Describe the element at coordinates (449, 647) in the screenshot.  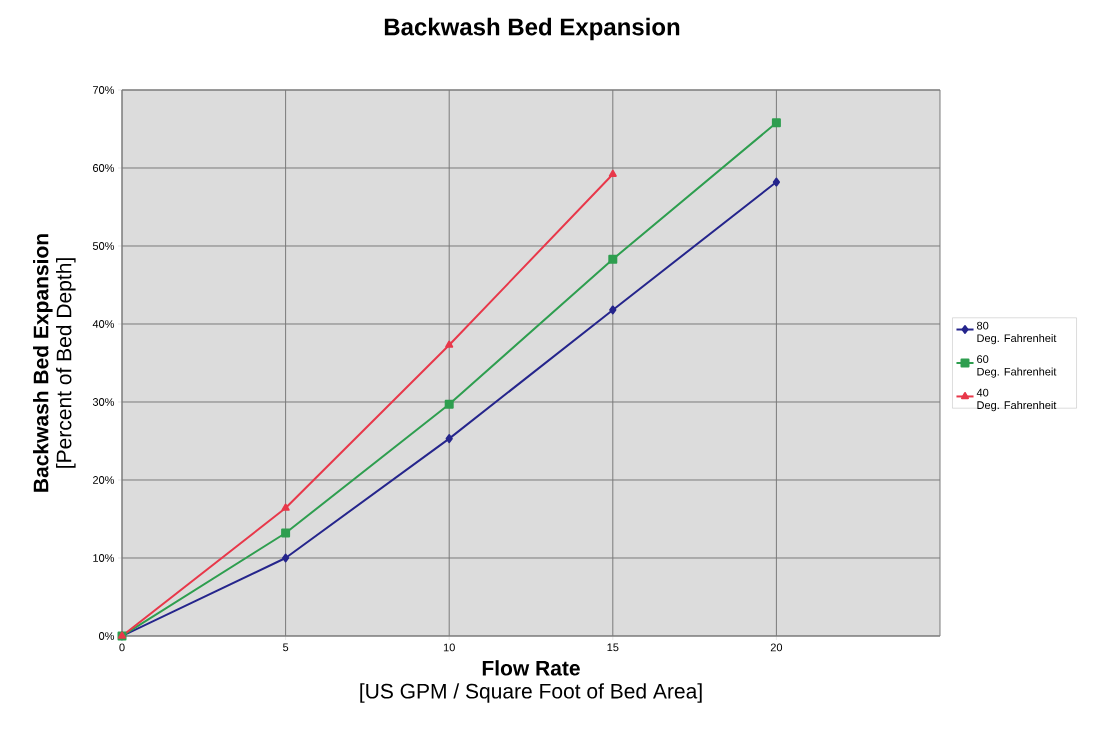
I see `x-tick-label: 10` at that location.